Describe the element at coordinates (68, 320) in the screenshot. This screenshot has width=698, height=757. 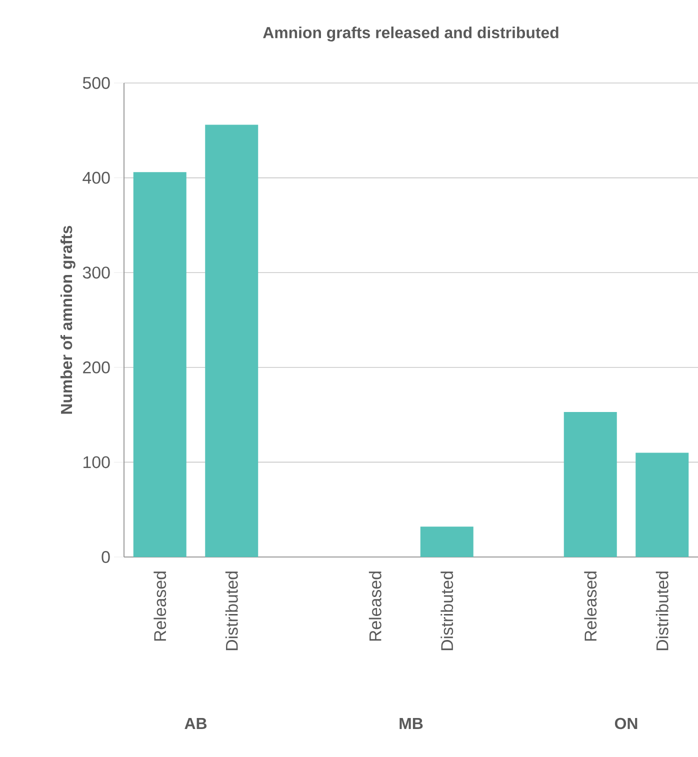
I see `y-axis-title: Number of amnion grafts` at that location.